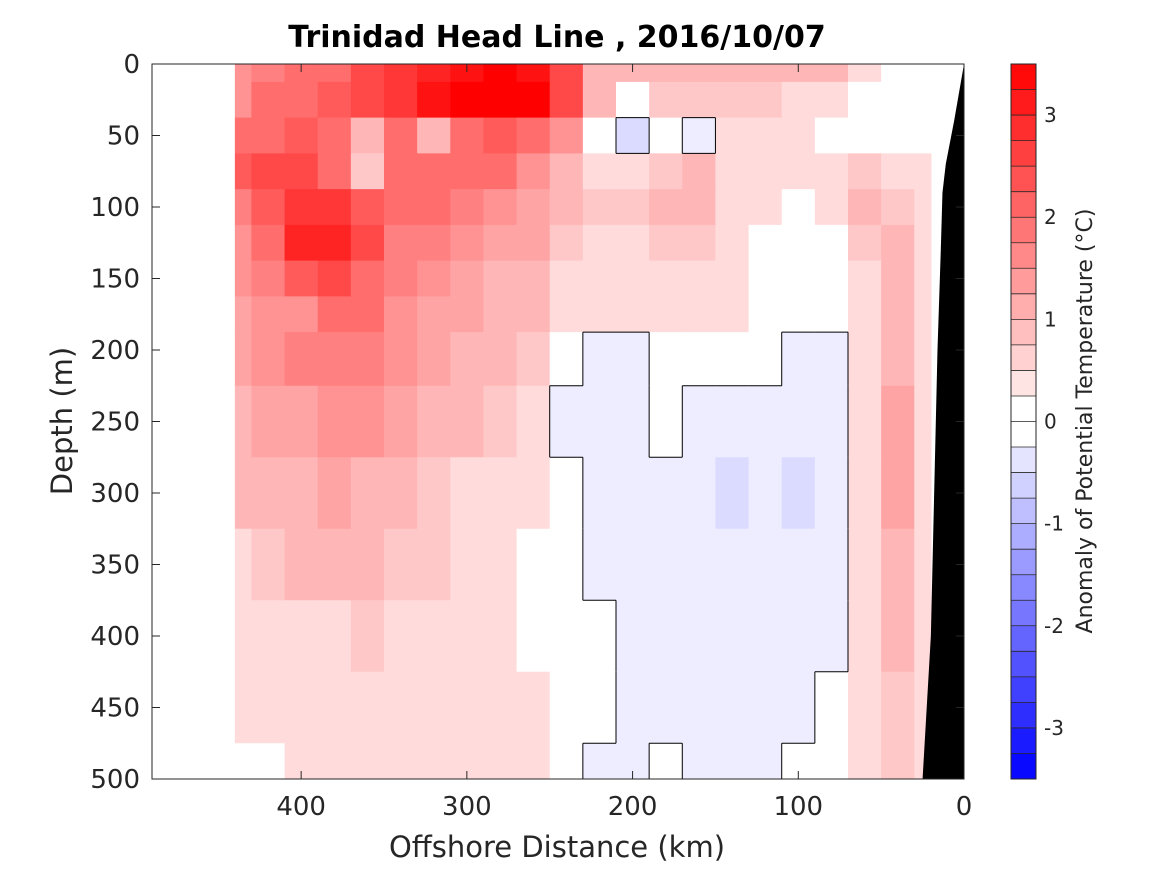 This screenshot has width=1167, height=875. I want to click on chart-title: Trinidad Head Line , 2016/10/07, so click(556, 37).